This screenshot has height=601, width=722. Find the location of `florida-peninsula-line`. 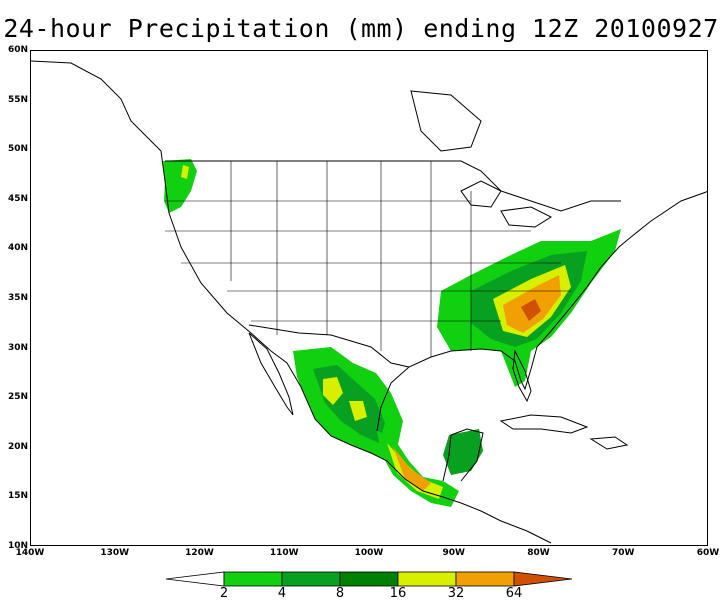

florida-peninsula-line is located at coordinates (522, 376).